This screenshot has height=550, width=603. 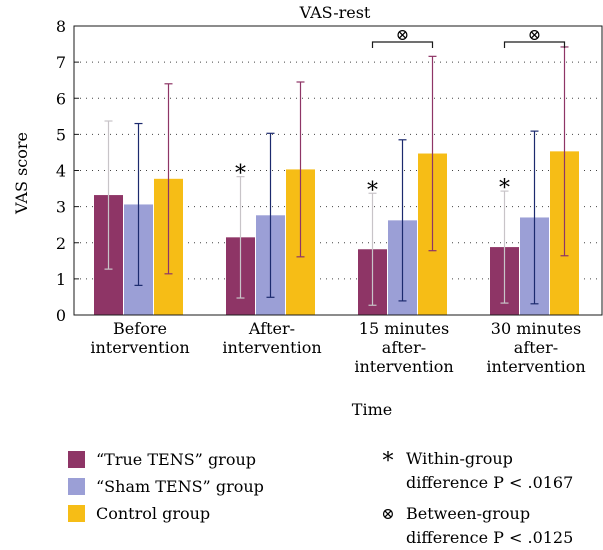 I want to click on y-tick-label: 0, so click(x=61, y=315).